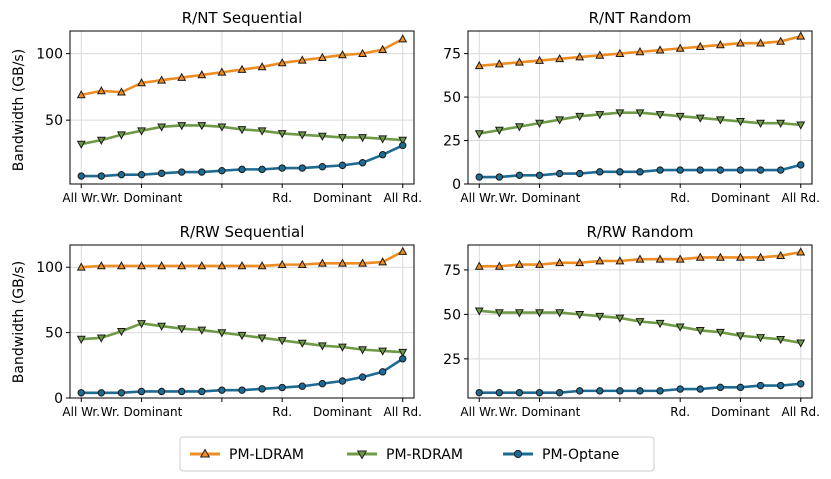 This screenshot has width=831, height=479. What do you see at coordinates (205, 453) in the screenshot?
I see `triangle-up-icon` at bounding box center [205, 453].